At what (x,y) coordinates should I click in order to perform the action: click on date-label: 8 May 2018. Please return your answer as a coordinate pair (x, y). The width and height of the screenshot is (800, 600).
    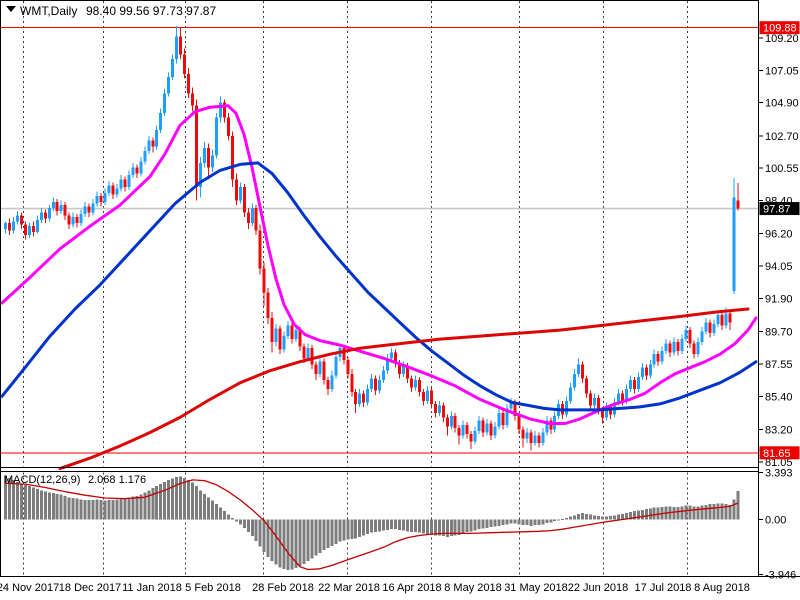
    Looking at the image, I should click on (472, 588).